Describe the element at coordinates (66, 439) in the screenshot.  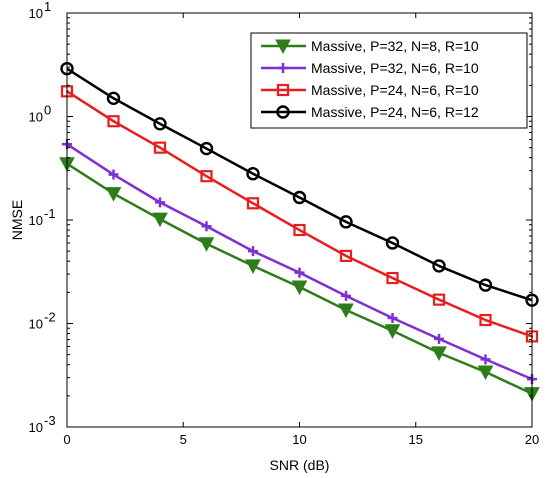
I see `x-tick-label: 0` at that location.